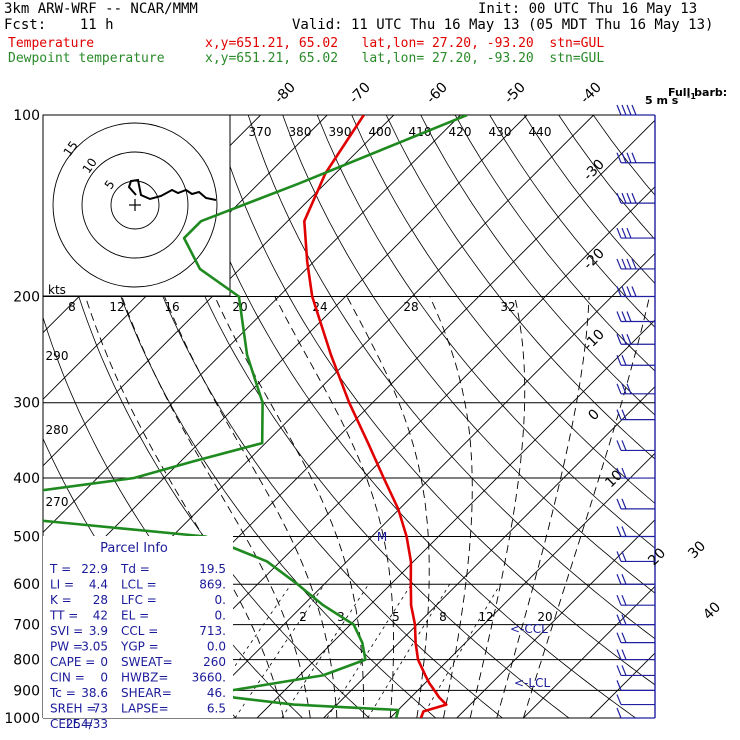 Image resolution: width=740 pixels, height=740 pixels. Describe the element at coordinates (61, 600) in the screenshot. I see `parcel-info-key: K =` at that location.